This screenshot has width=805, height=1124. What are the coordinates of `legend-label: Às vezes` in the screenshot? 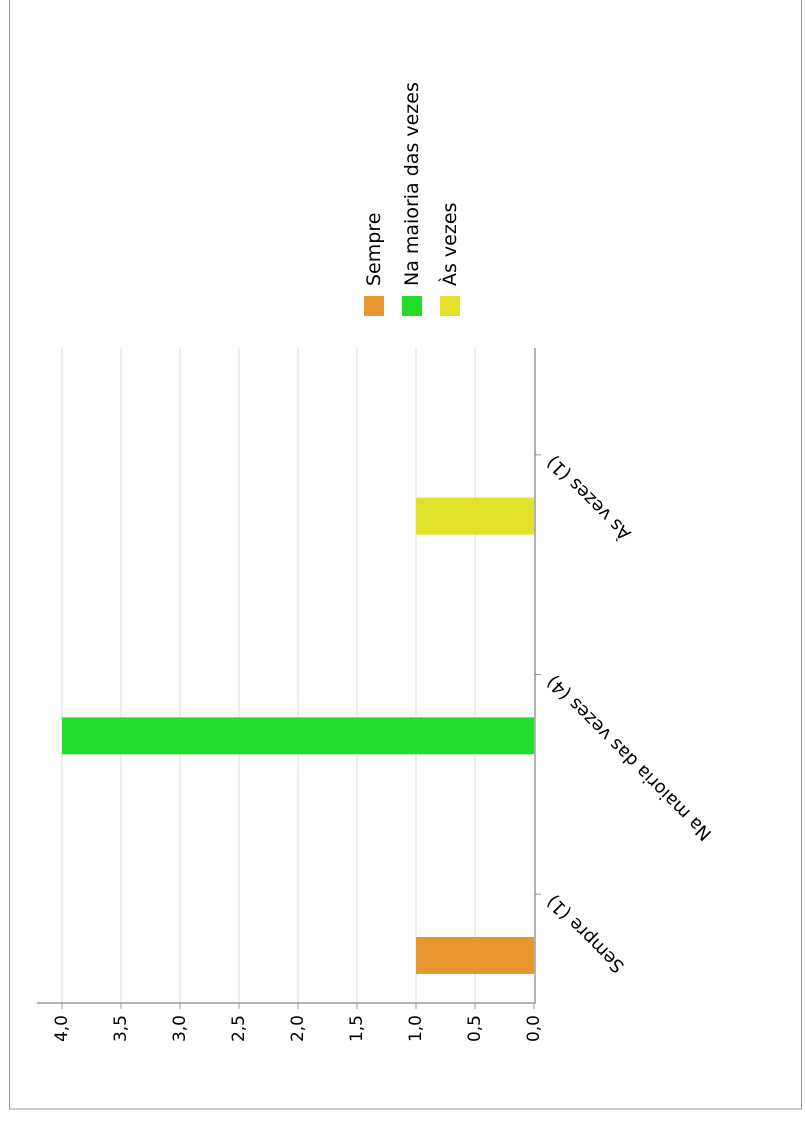 It's located at (449, 244).